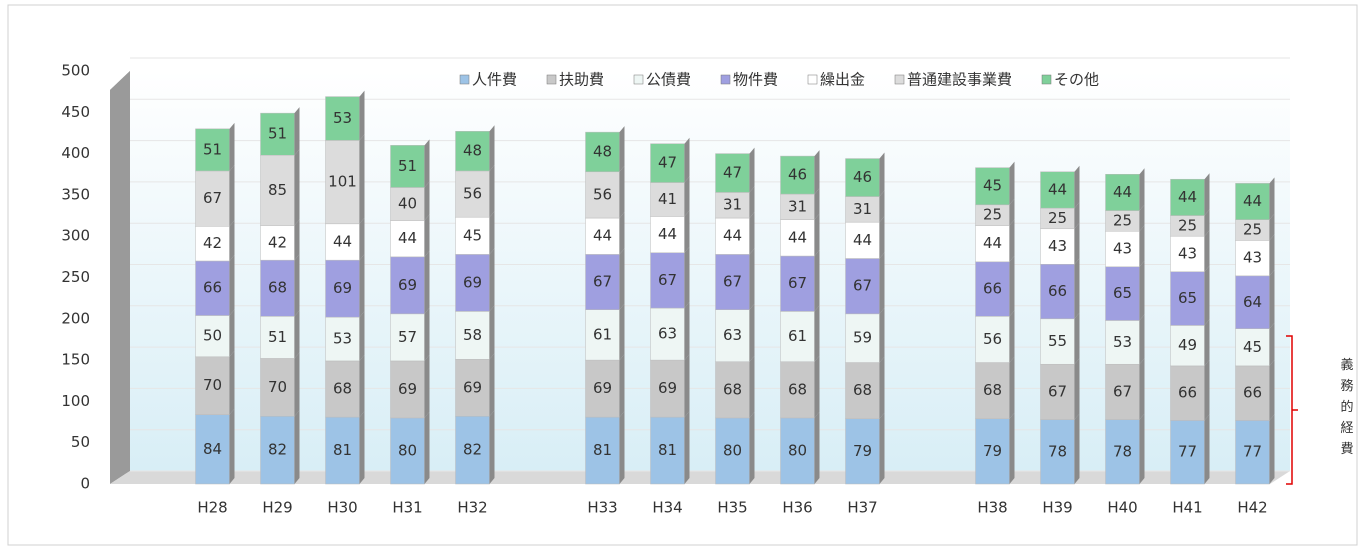 The image size is (1367, 555). I want to click on y-tick-label: 50, so click(80, 442).